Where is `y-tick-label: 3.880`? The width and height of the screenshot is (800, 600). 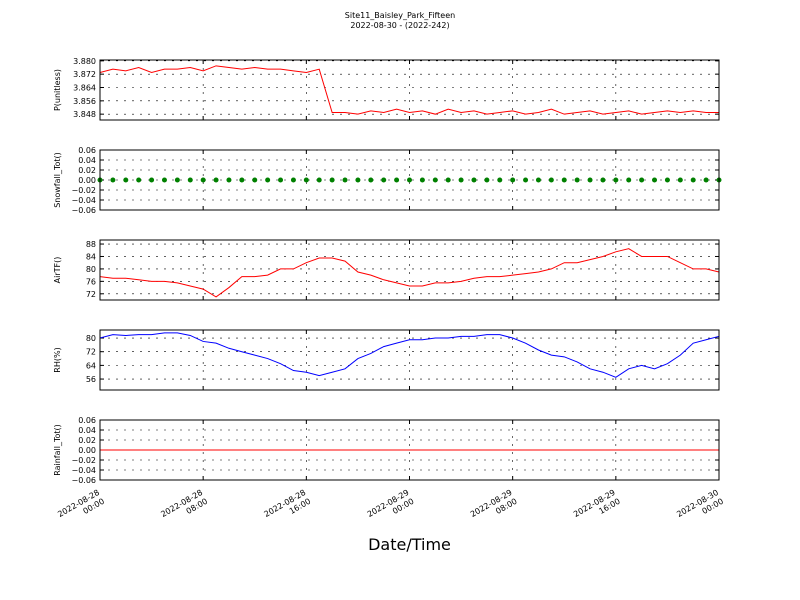 y-tick-label: 3.880 is located at coordinates (84, 61).